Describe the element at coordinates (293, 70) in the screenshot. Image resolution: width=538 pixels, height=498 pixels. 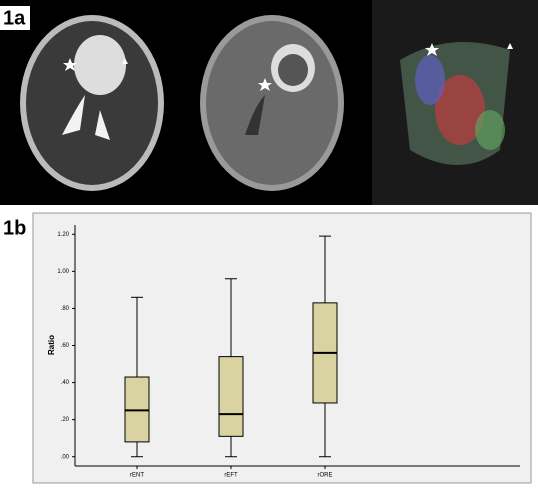
I see `tumor-core` at that location.